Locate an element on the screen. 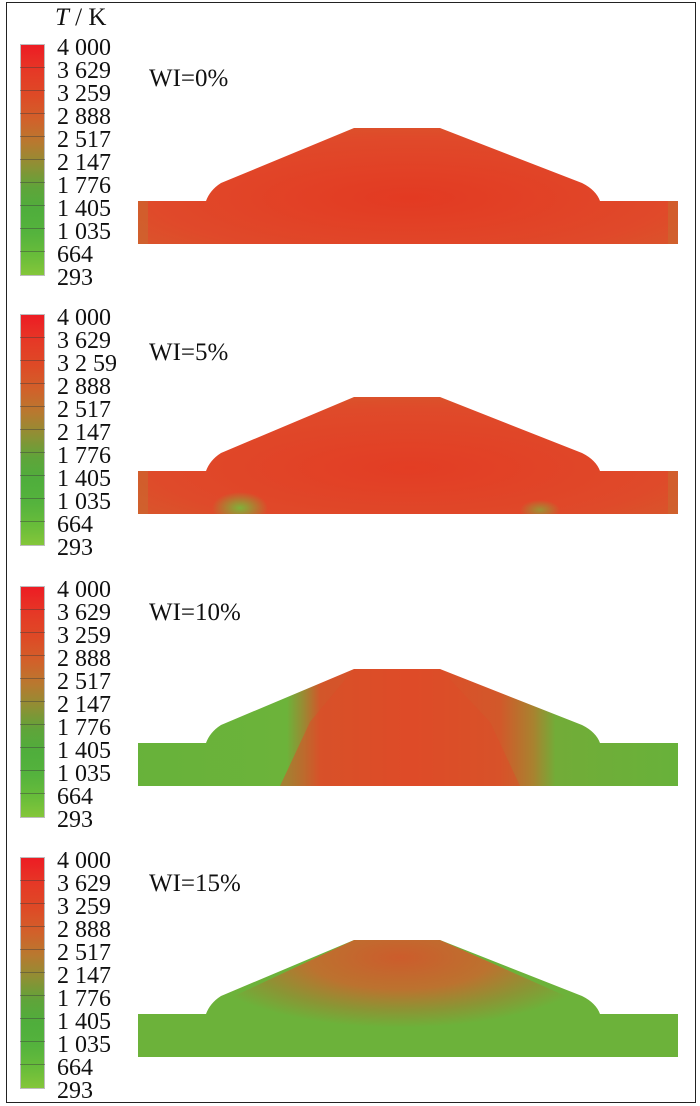 Image resolution: width=700 pixels, height=1106 pixels. wi-label: WI=0% is located at coordinates (189, 78).